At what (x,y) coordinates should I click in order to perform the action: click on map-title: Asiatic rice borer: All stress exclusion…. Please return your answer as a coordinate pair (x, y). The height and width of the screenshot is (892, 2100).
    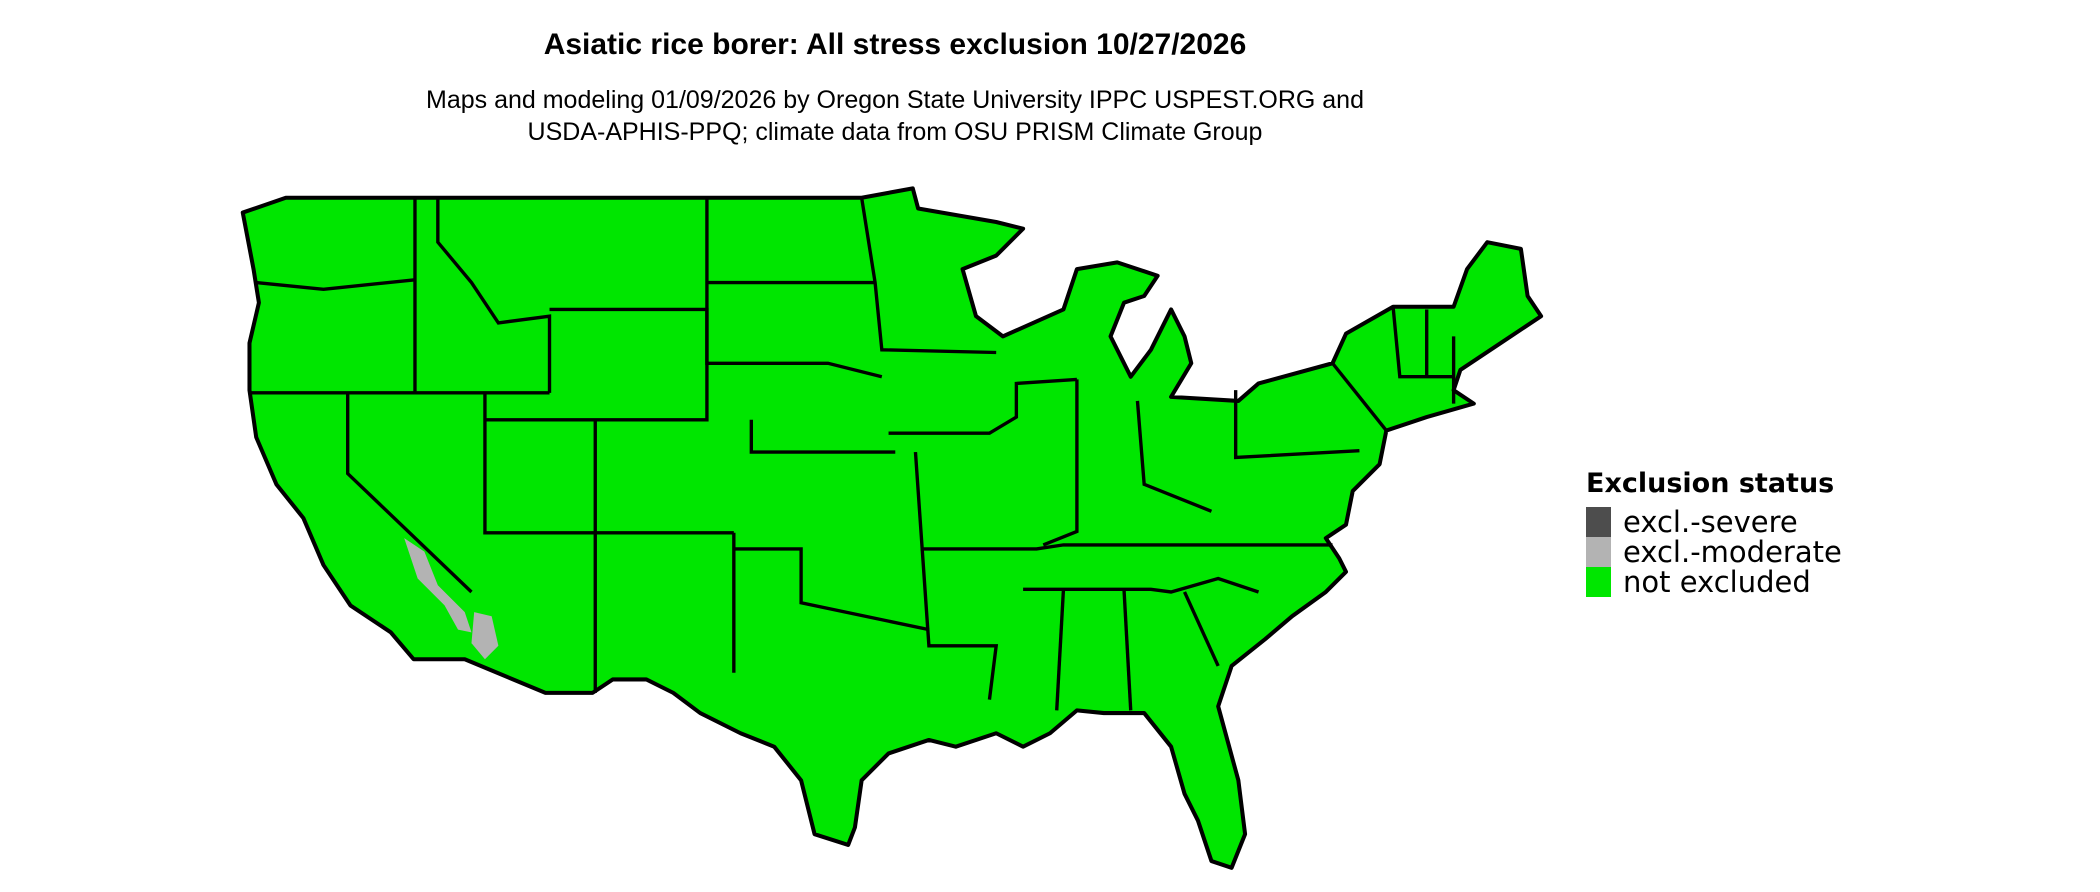
    Looking at the image, I should click on (895, 44).